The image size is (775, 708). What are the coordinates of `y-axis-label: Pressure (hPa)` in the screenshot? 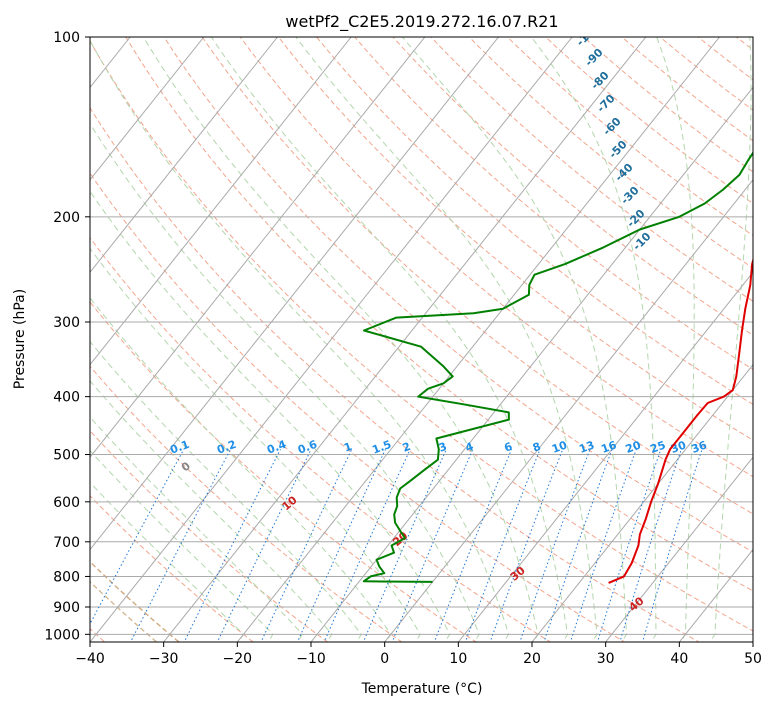 It's located at (20, 339).